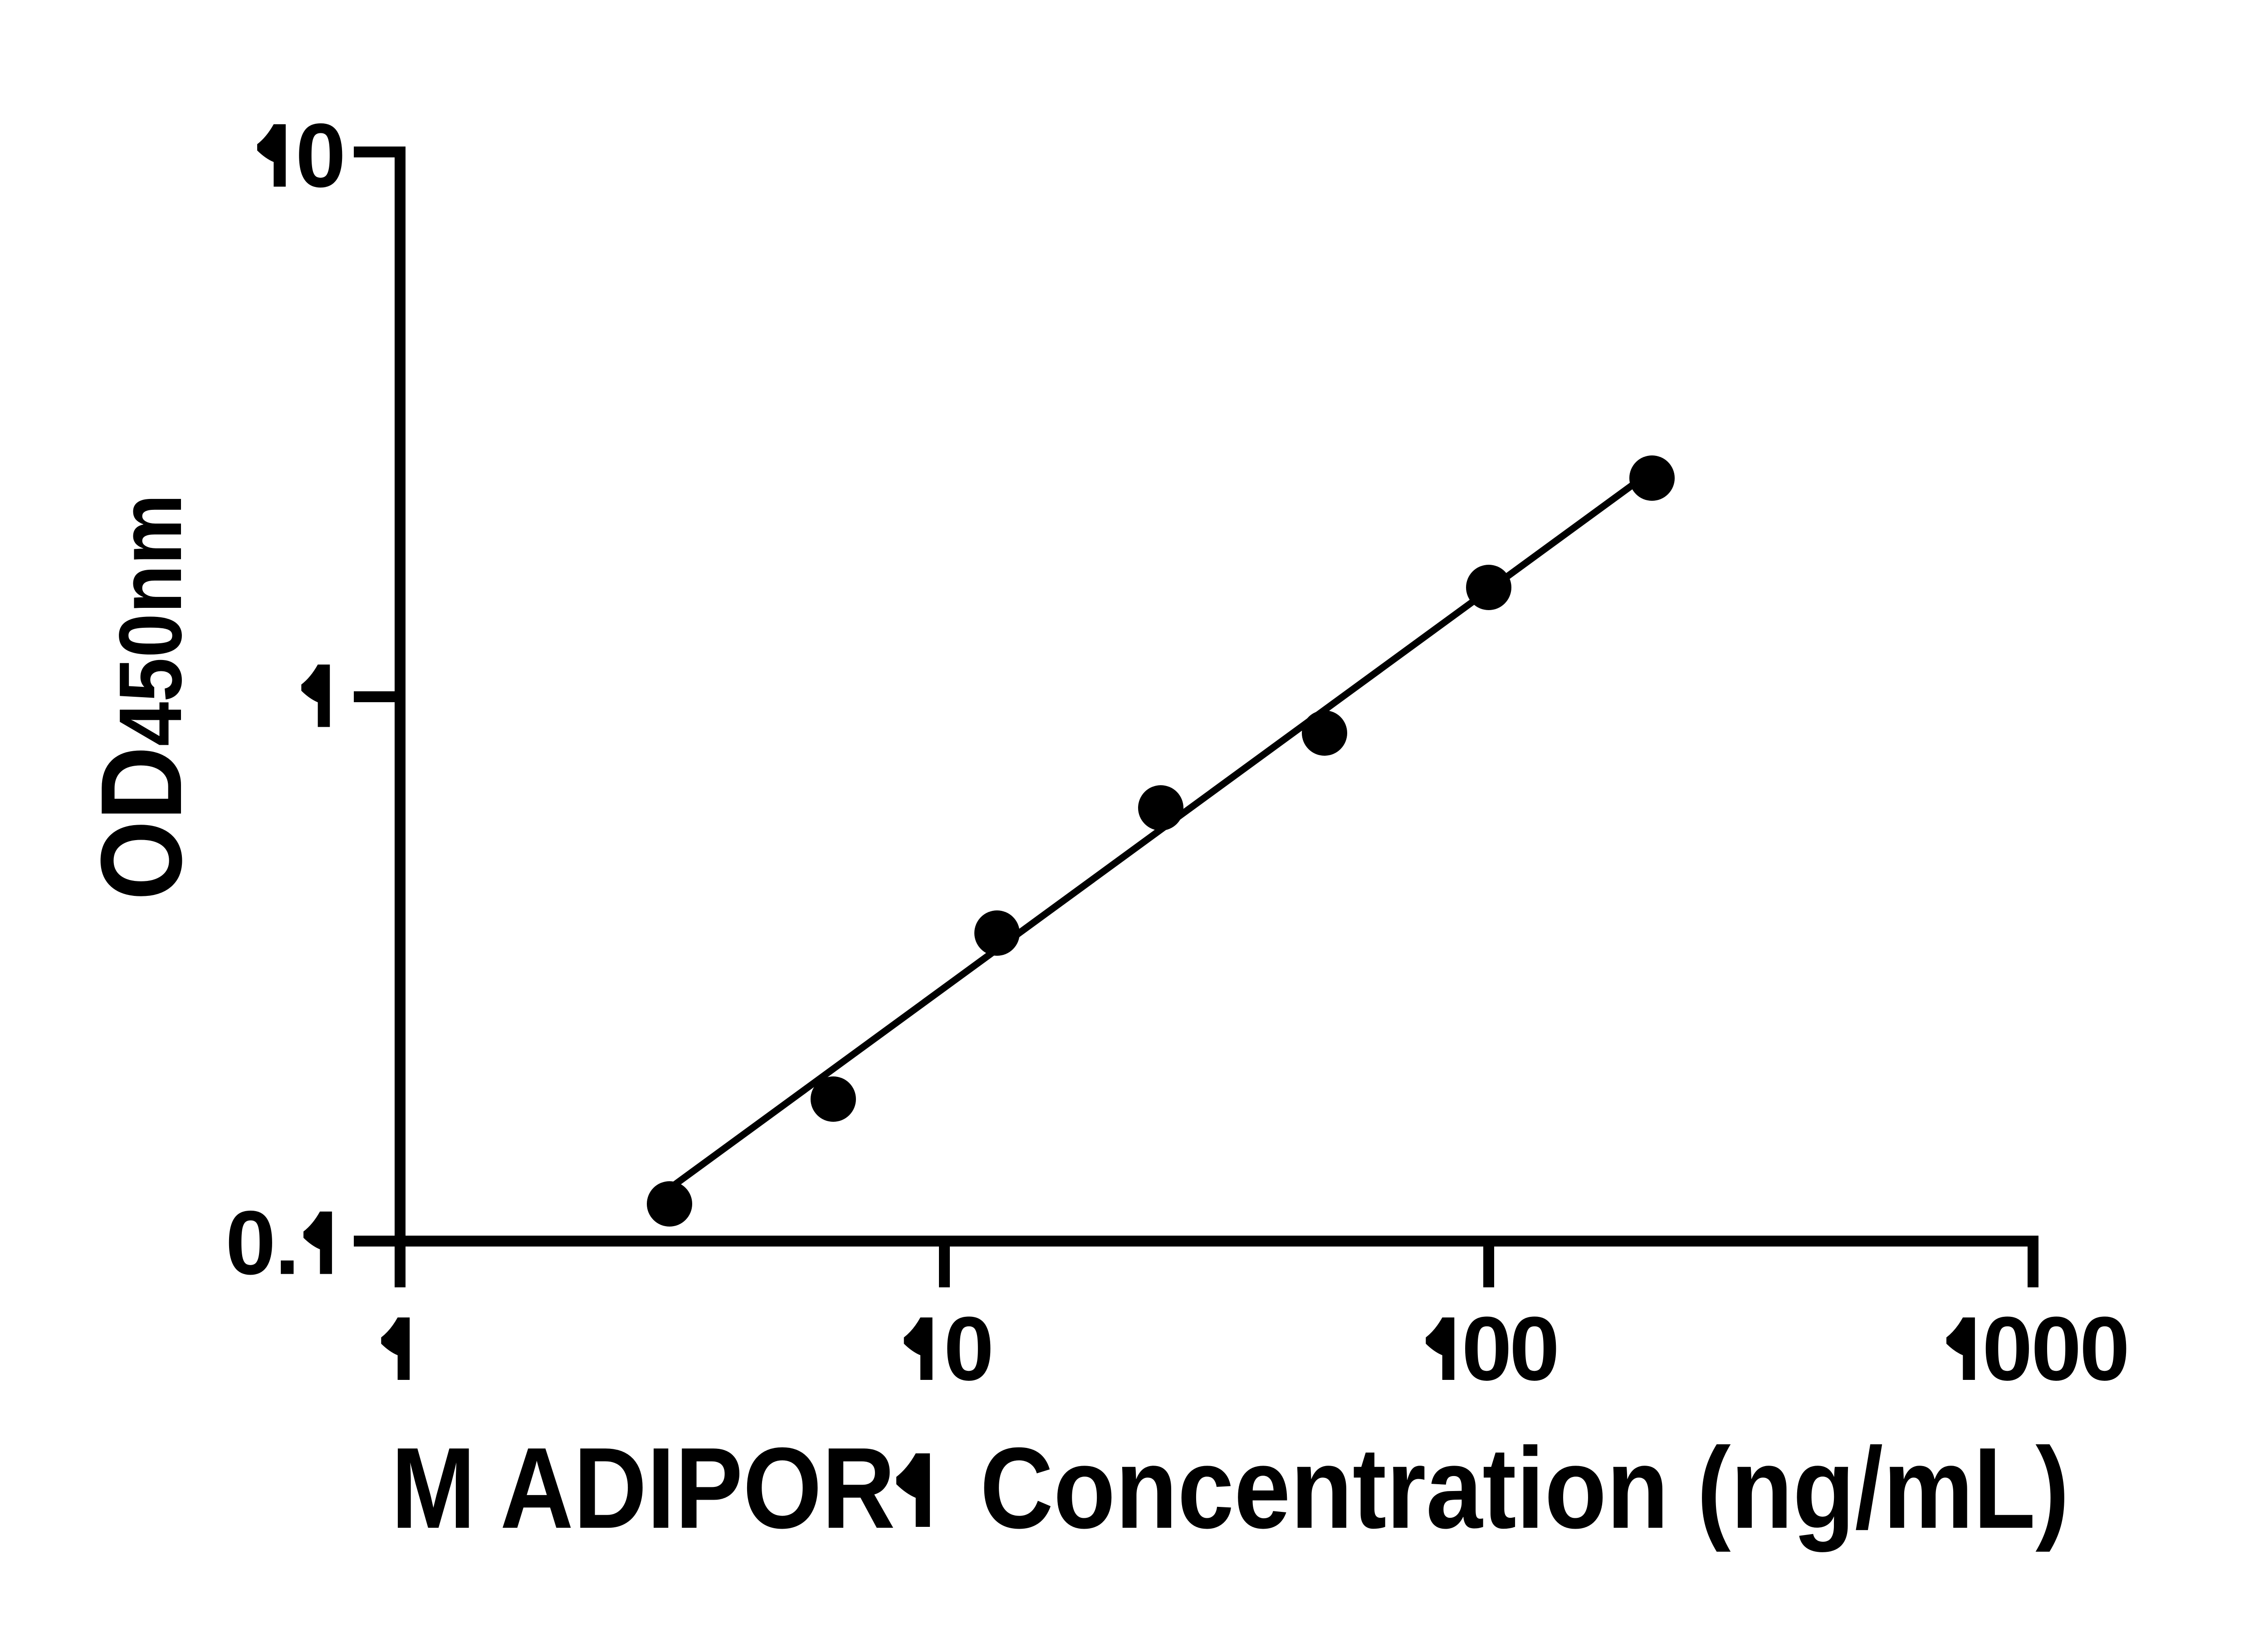 The width and height of the screenshot is (2268, 1633). Describe the element at coordinates (1230, 1487) in the screenshot. I see `svg-text:M ADIPOR1 Concentration (ng/mL: M ADIPOR1 Concentration (ng/mL)` at that location.